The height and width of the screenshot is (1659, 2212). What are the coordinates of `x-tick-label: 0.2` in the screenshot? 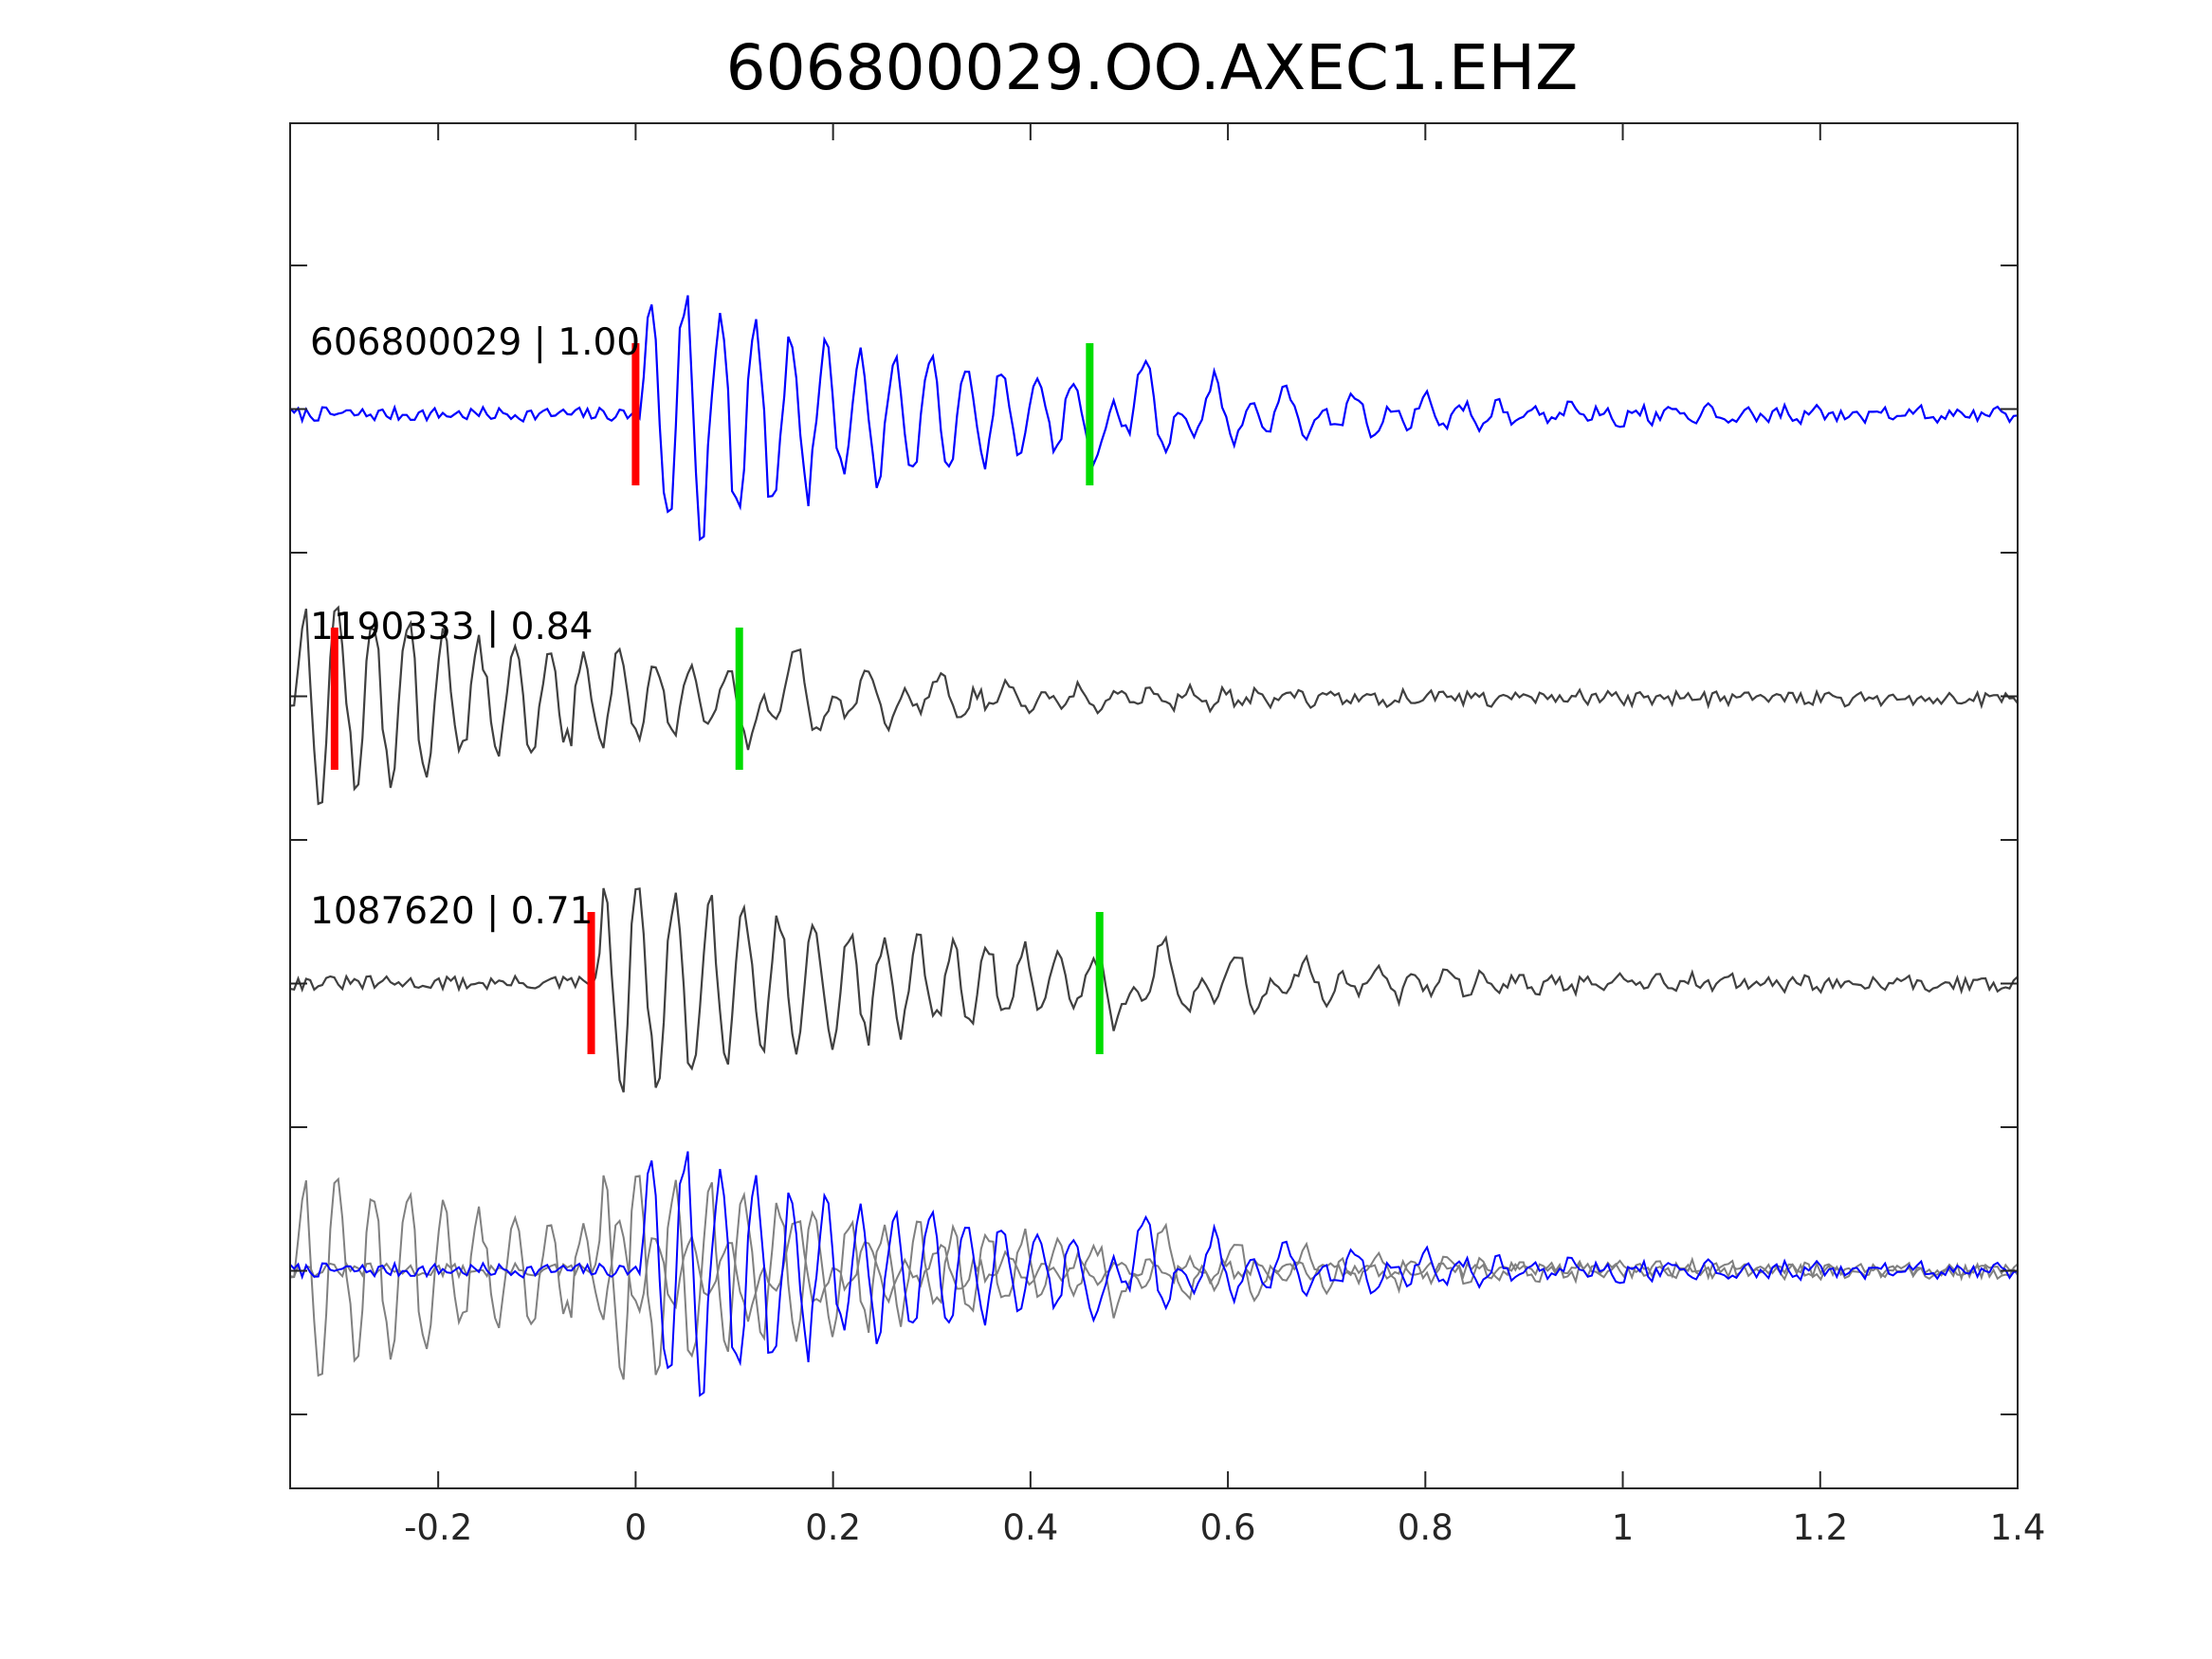 It's located at (833, 1527).